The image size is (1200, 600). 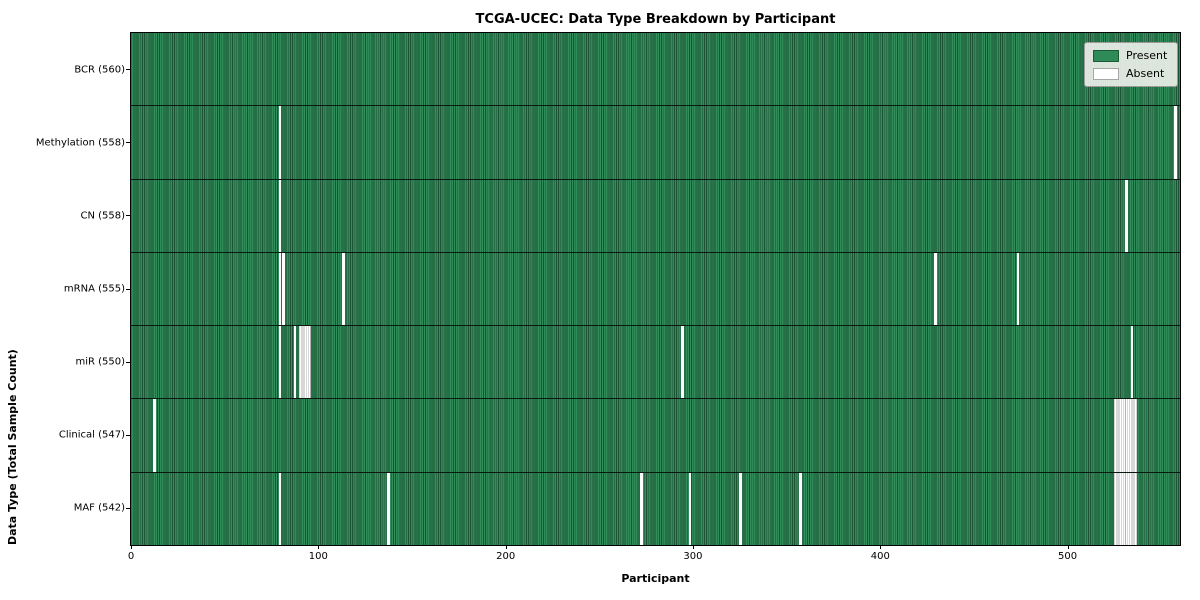 I want to click on legend-absent-label: Absent, so click(x=1145, y=73).